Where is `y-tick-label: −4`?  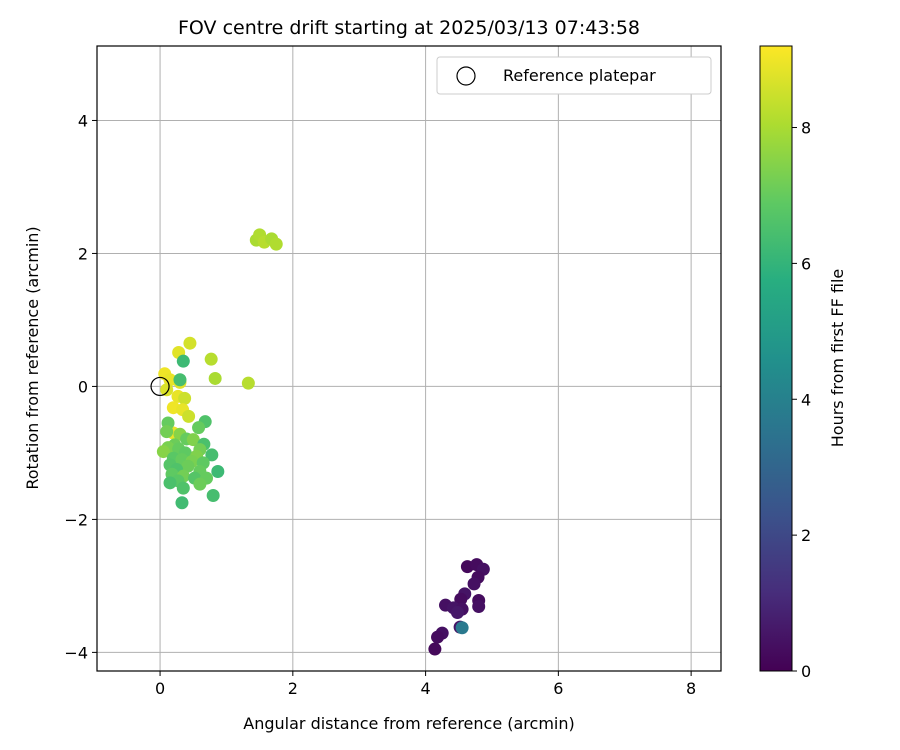 y-tick-label: −4 is located at coordinates (76, 652).